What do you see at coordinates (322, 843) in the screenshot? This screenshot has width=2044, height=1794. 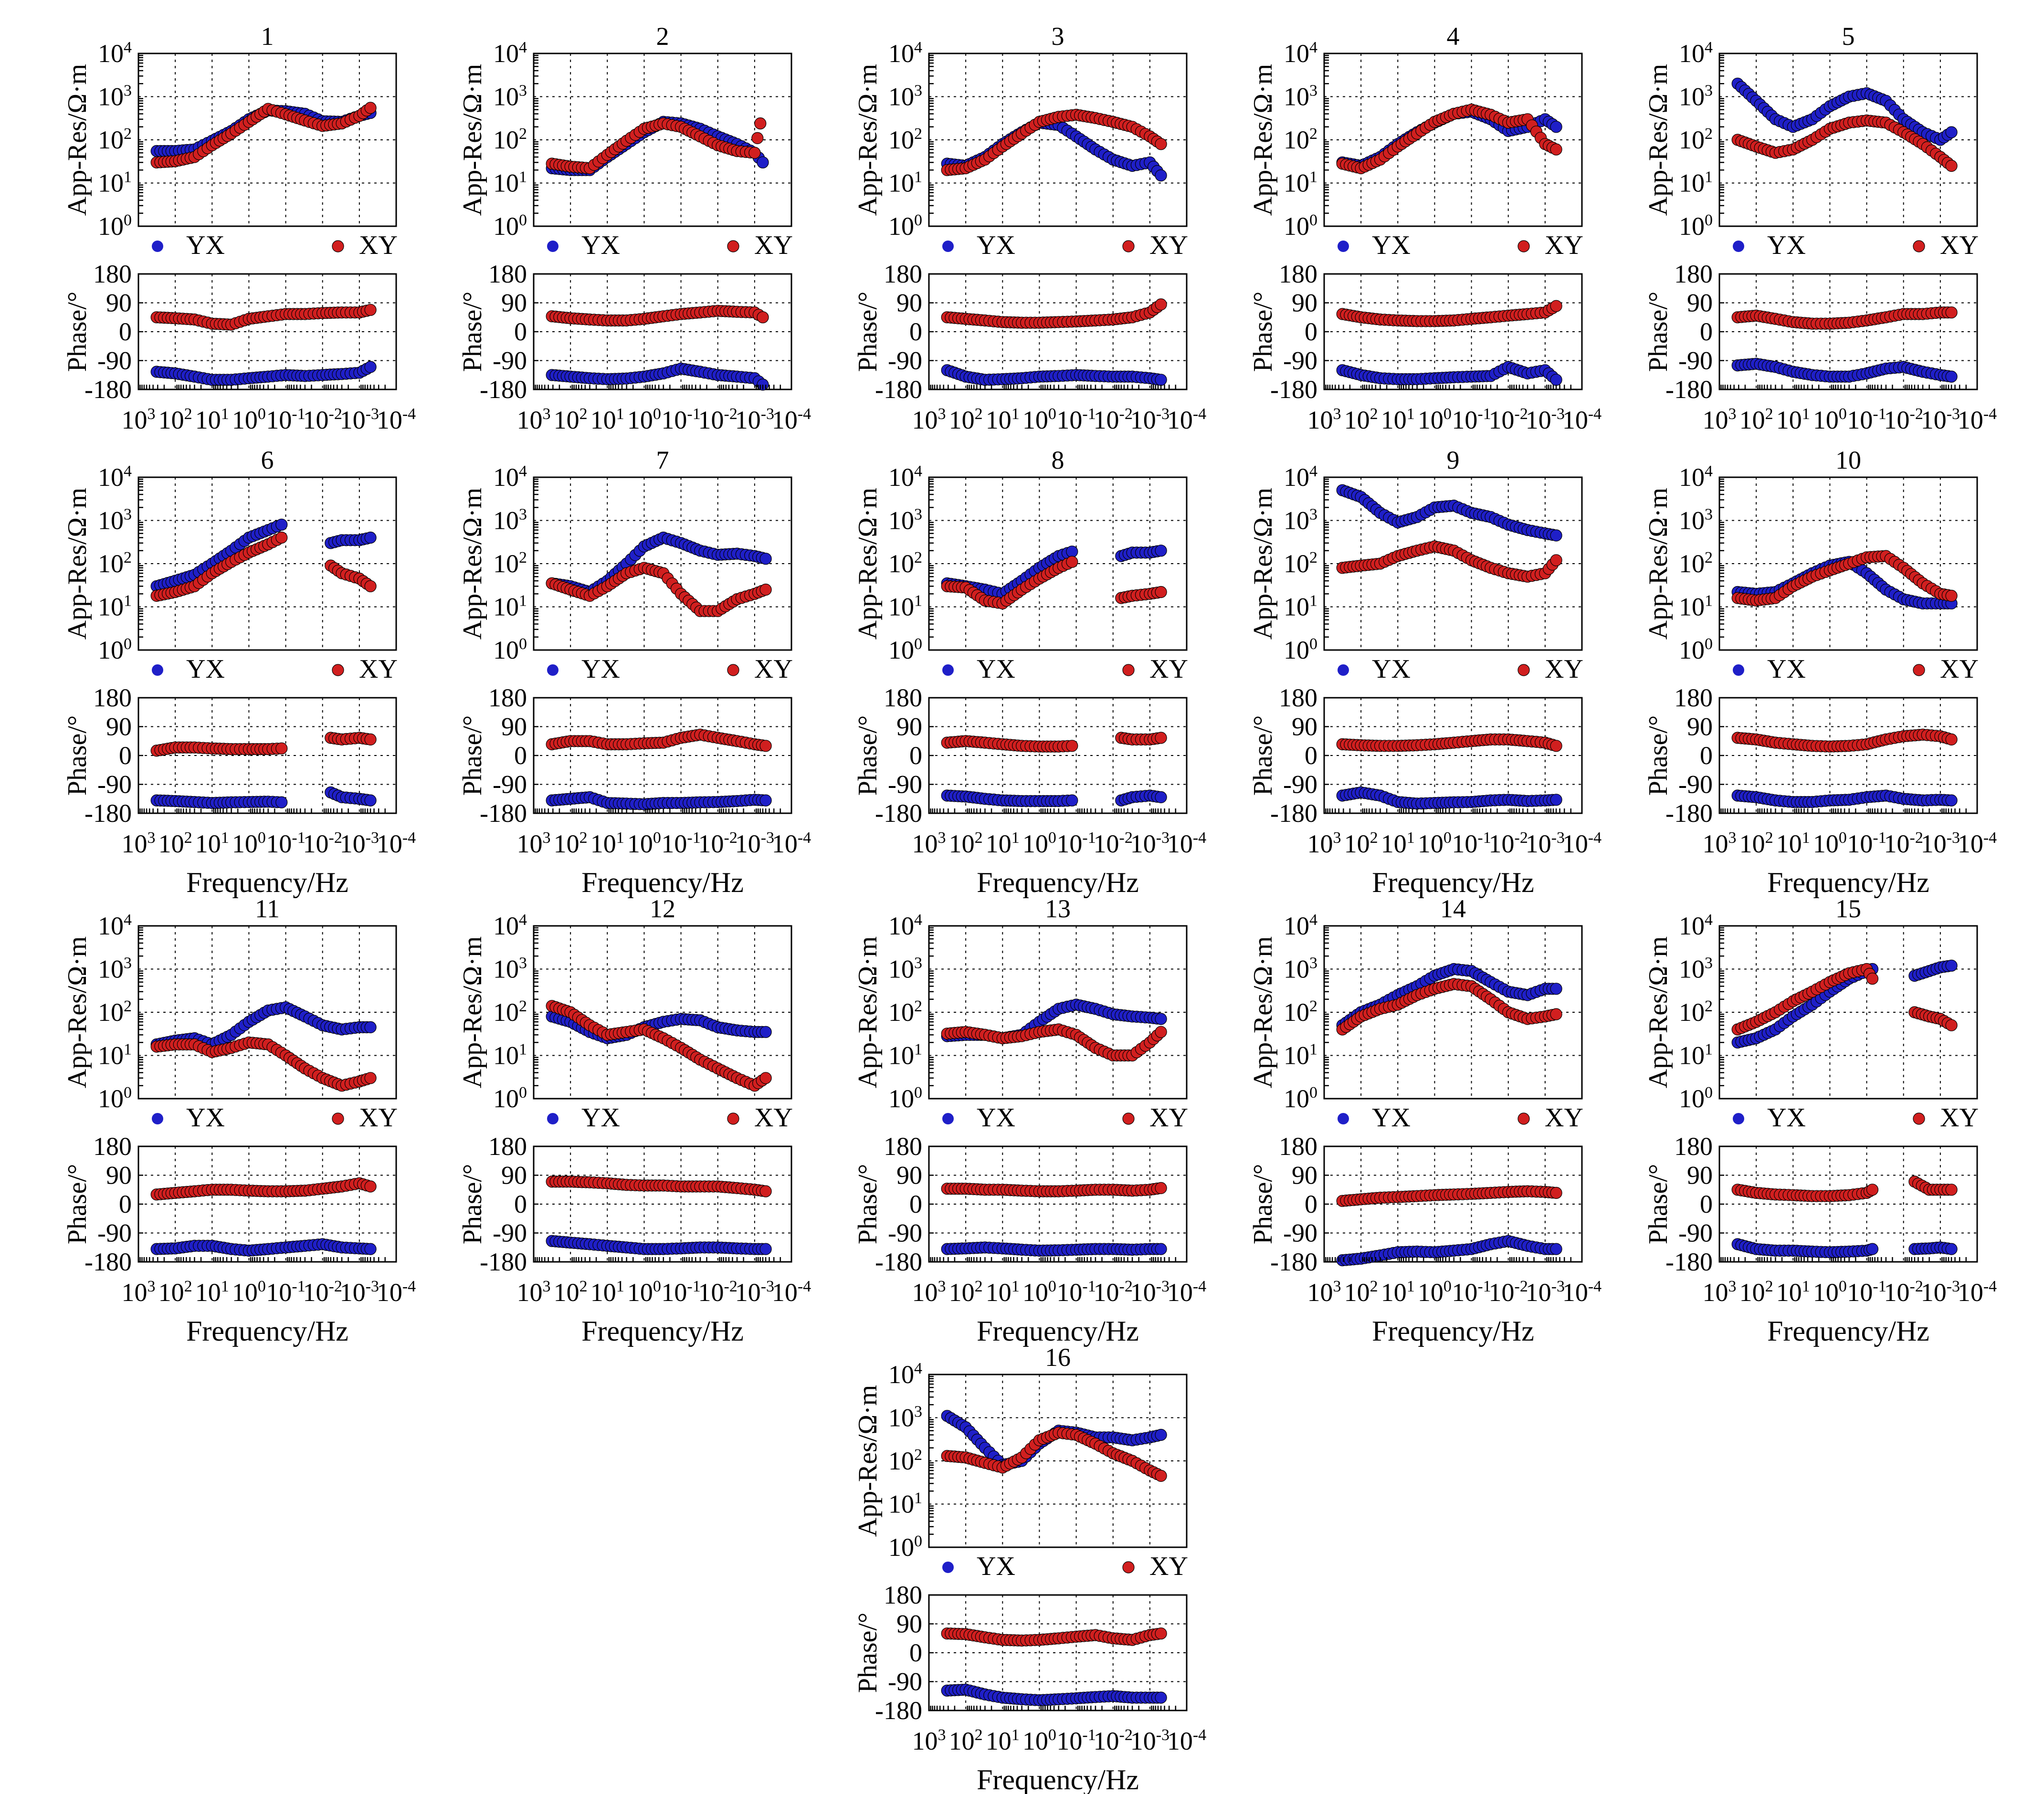 I see `freq-tick-label: 10⁻²` at bounding box center [322, 843].